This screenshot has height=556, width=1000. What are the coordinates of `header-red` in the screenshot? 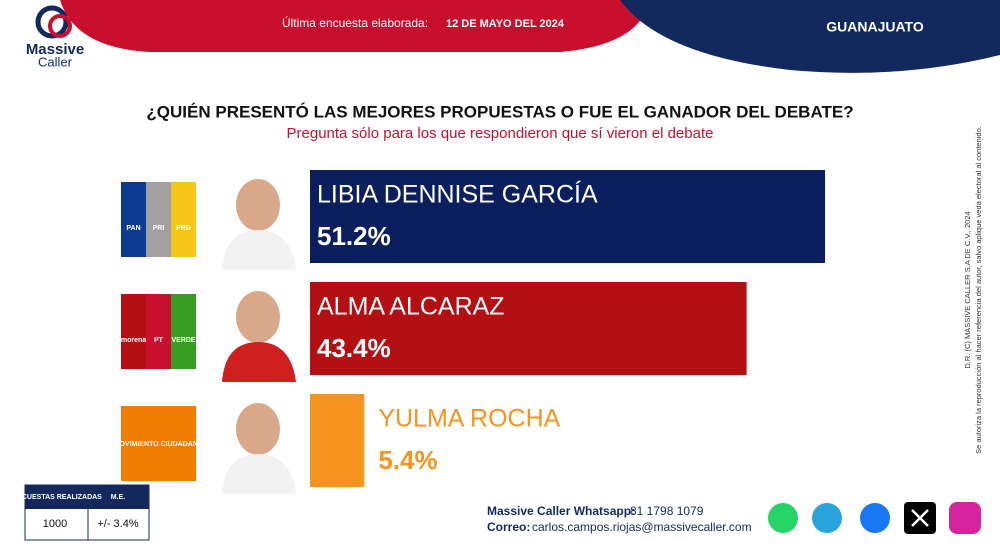 It's located at (355, 26).